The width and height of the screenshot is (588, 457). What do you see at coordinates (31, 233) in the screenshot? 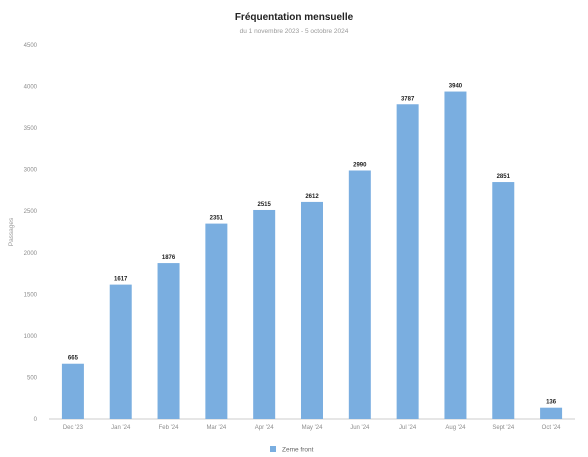
I see `y-axis-ticks: 0 500 1000 1500 2000 2500 3000 3500 4000 4500` at bounding box center [31, 233].